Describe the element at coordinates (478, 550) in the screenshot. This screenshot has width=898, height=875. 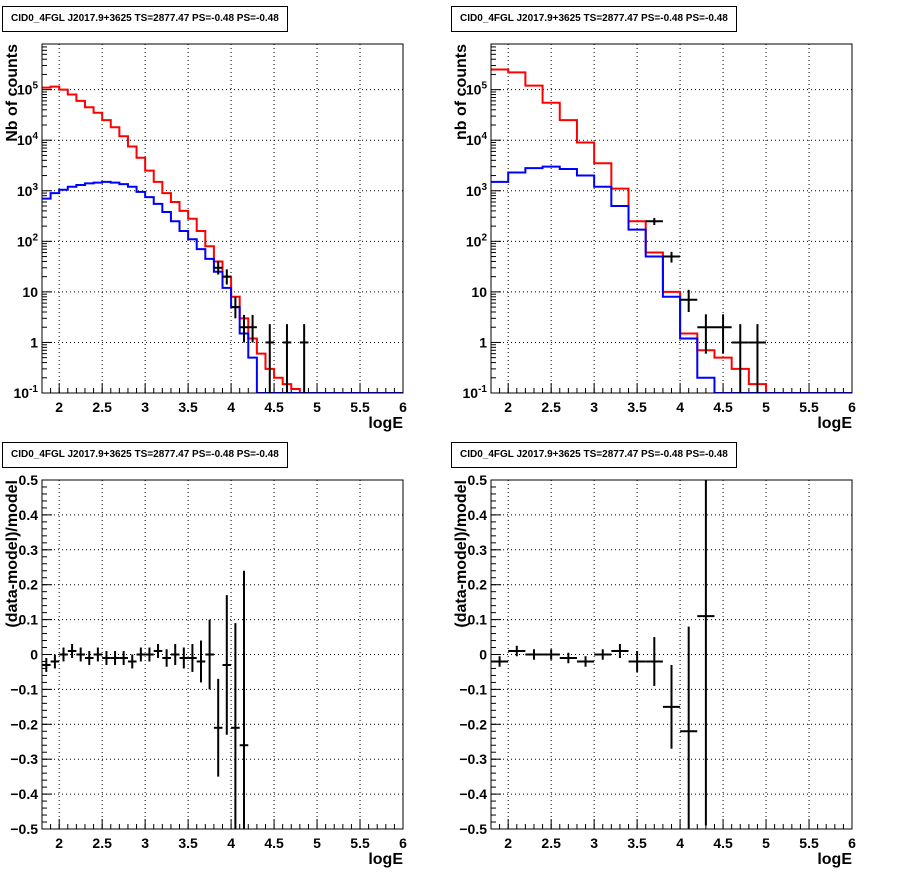
I see `y-tick-label: 0.3` at that location.